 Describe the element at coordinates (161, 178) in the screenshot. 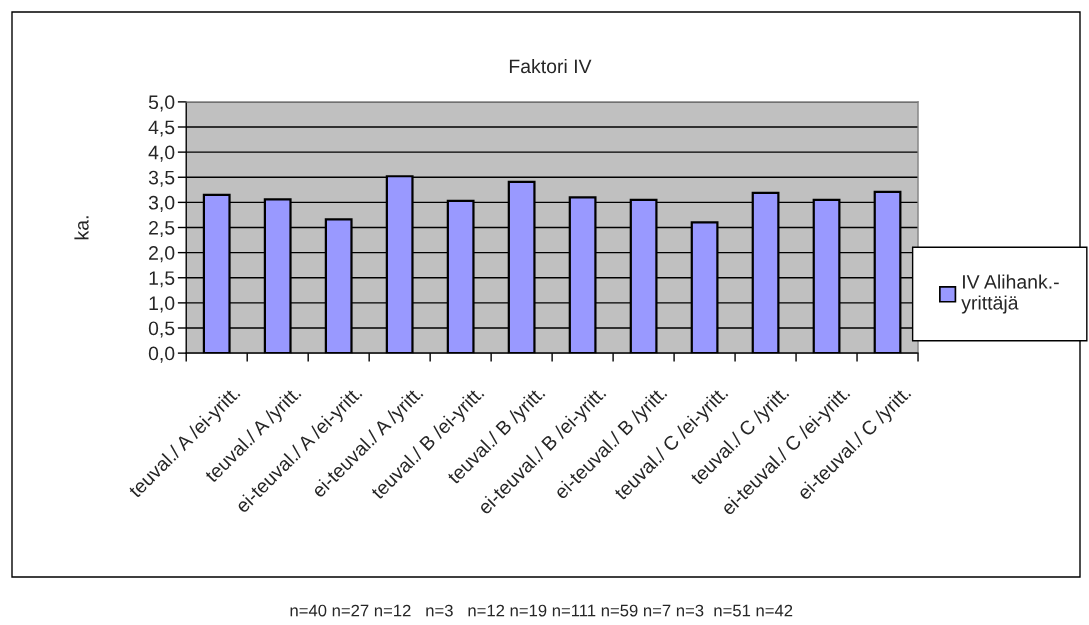

I see `y-tick-label: 3,5` at that location.